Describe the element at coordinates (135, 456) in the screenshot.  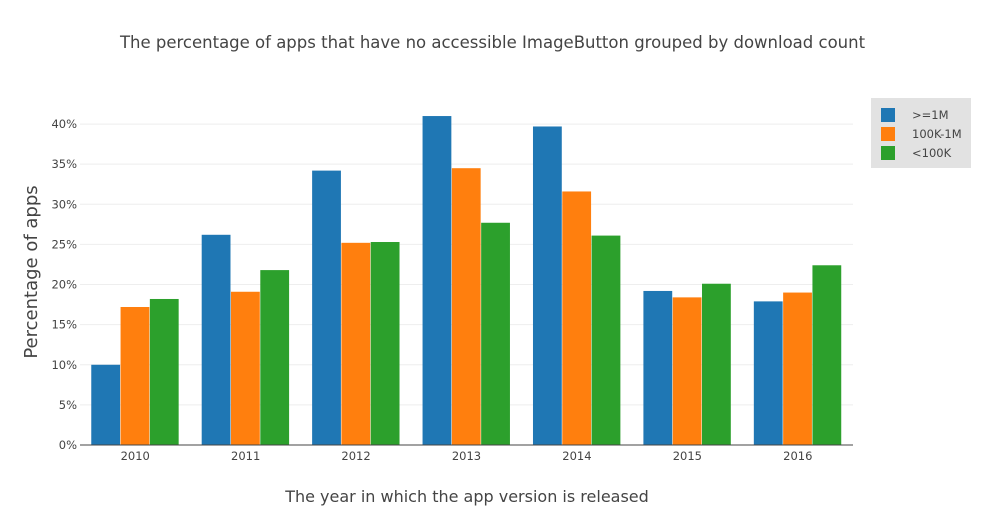
I see `x-tick-label: 2010` at that location.